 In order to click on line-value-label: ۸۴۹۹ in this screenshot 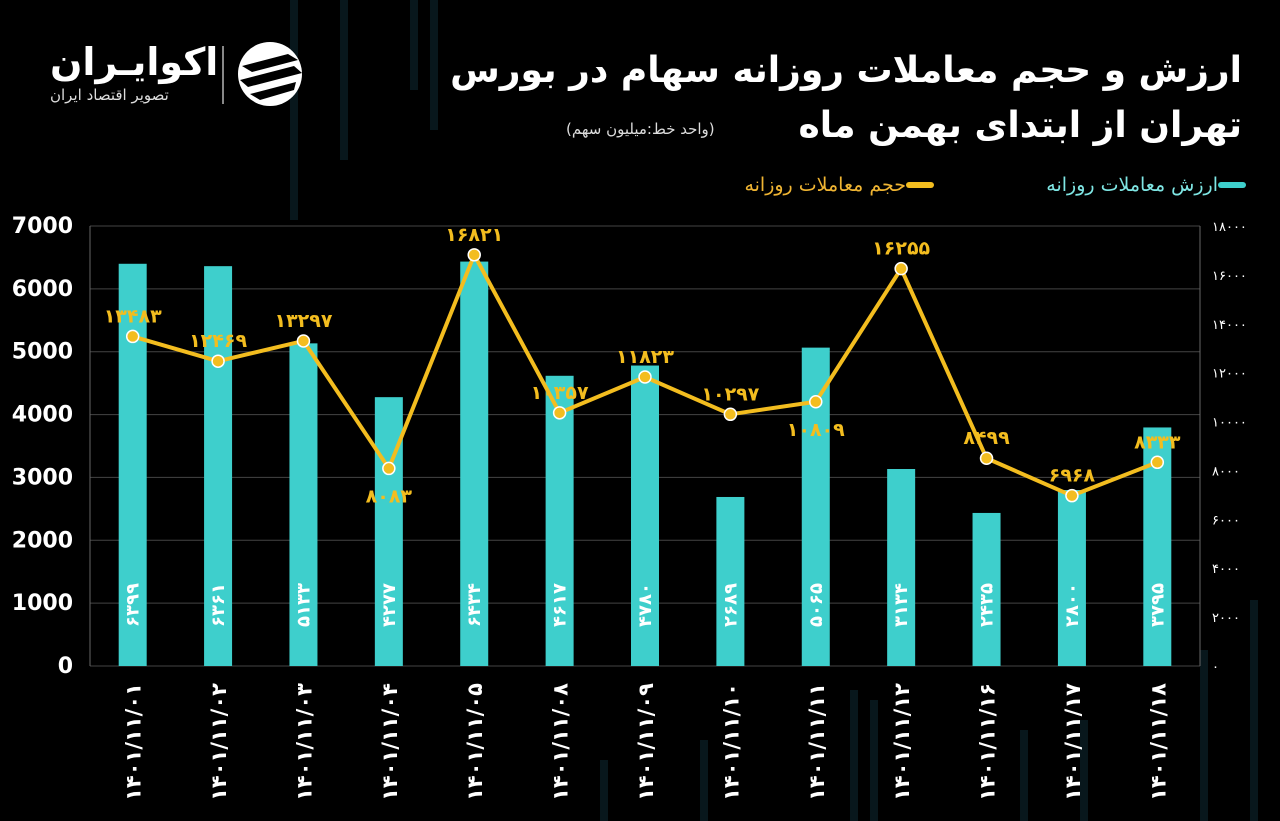, I will do `click(986, 438)`.